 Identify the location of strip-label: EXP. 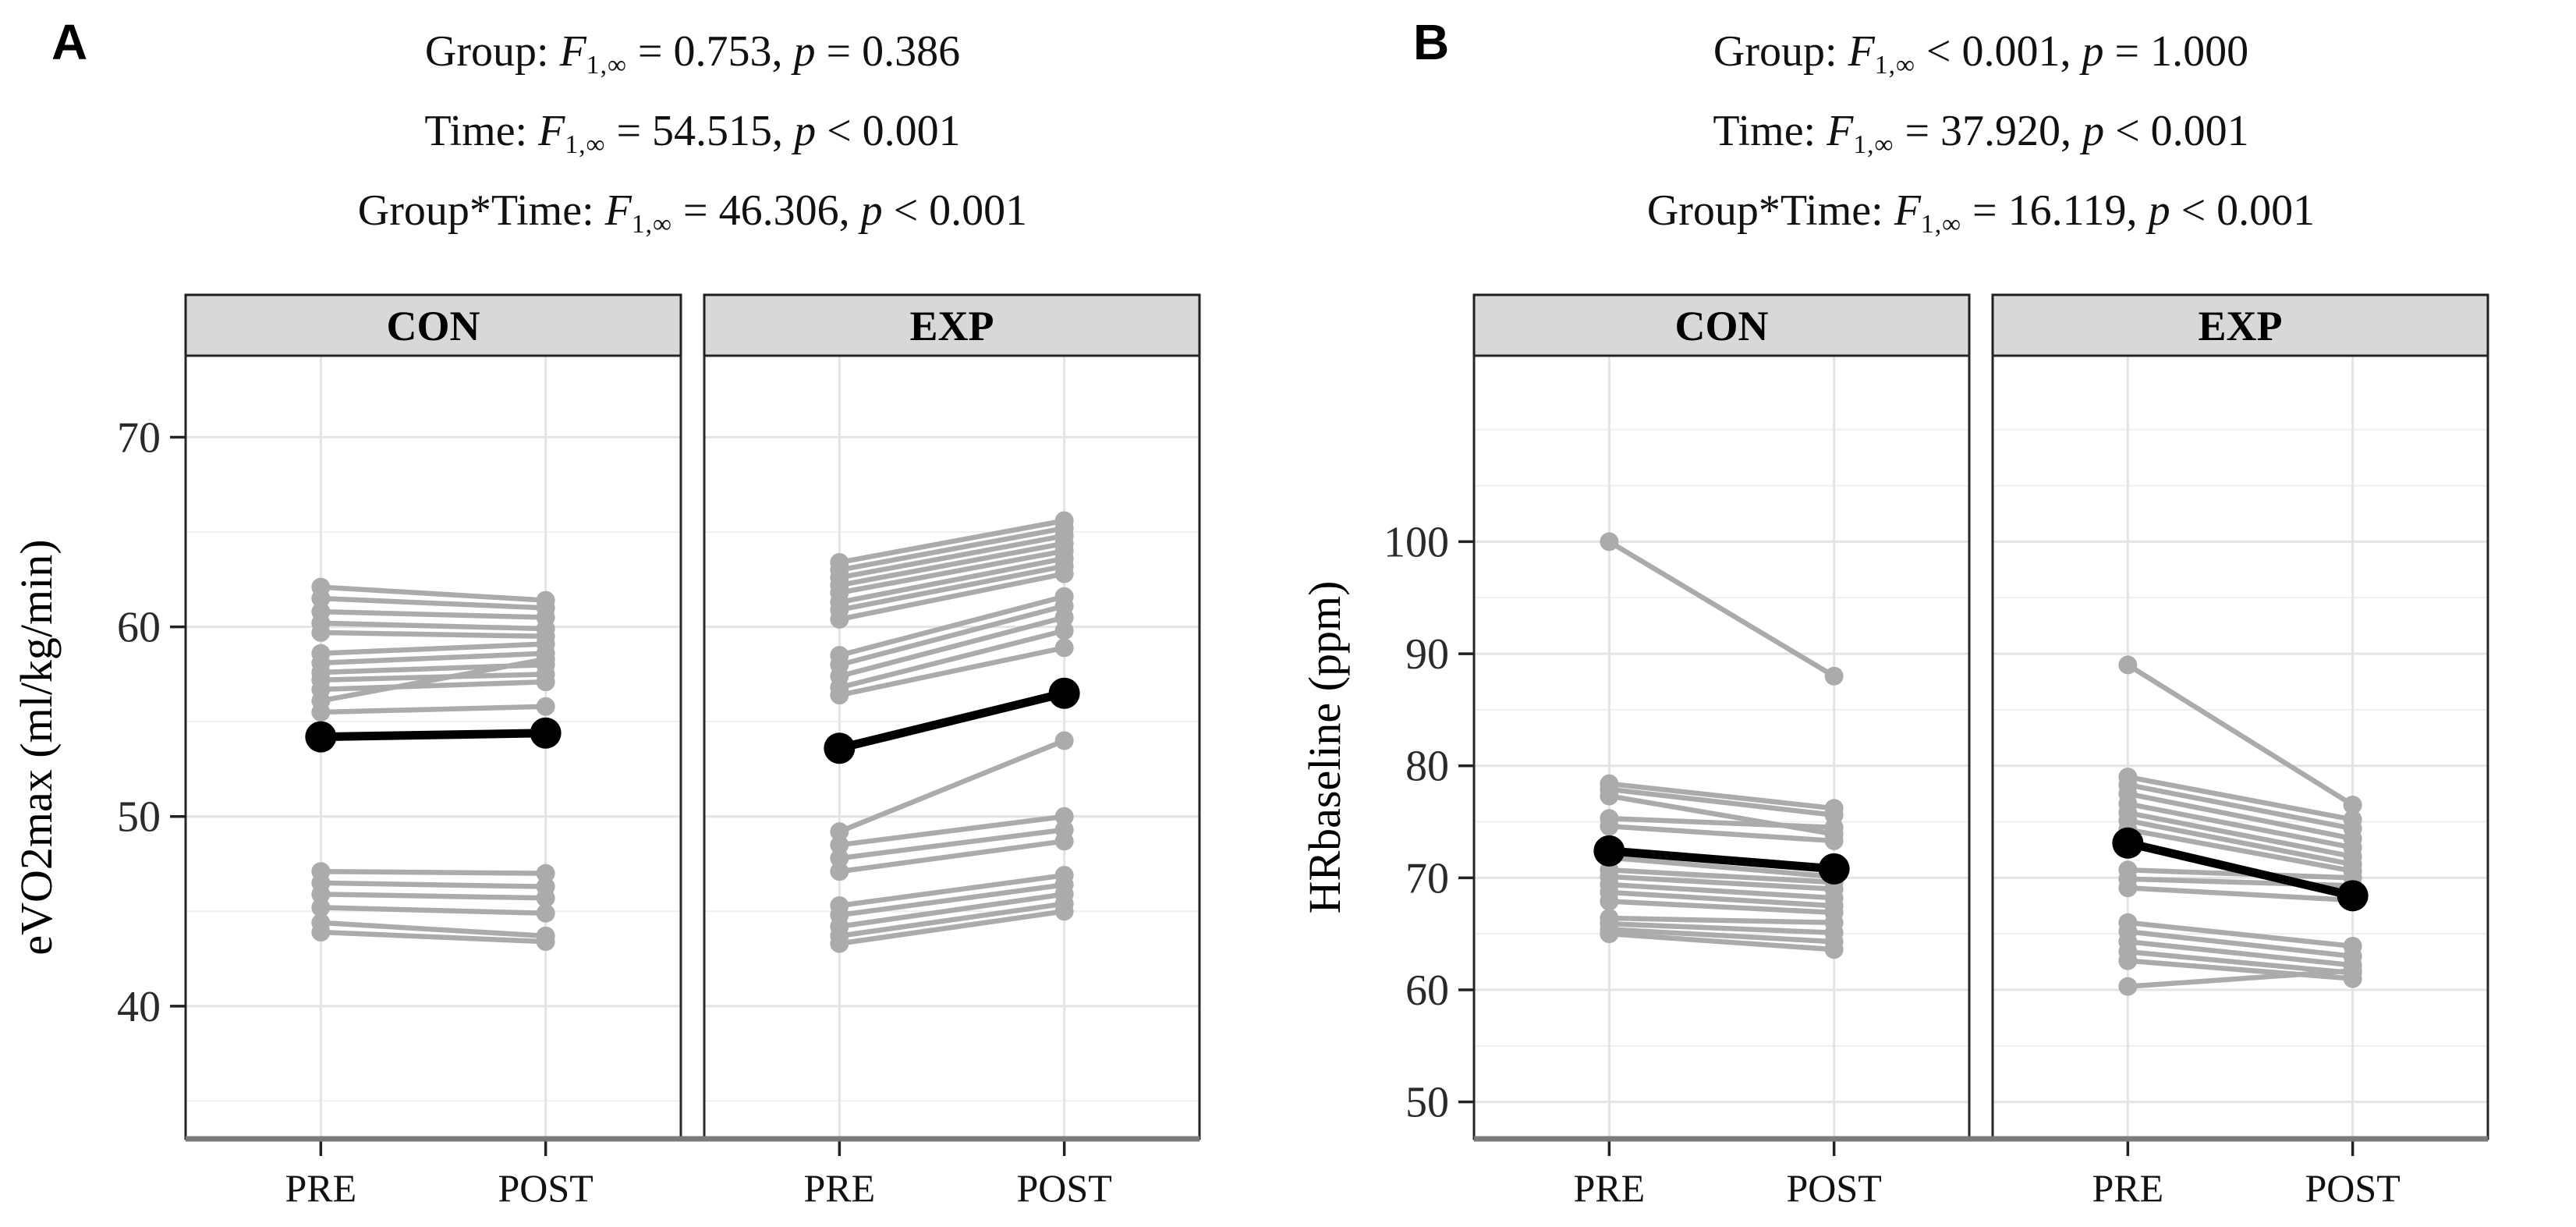
(2241, 326).